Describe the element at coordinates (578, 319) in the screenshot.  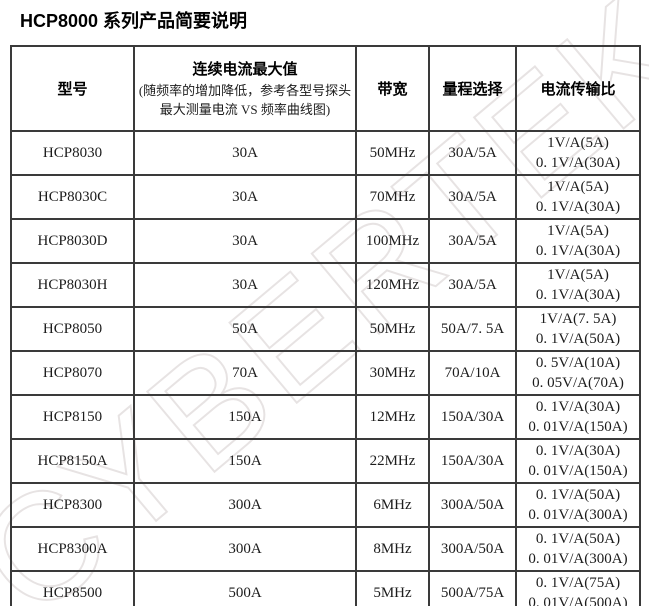
I see `ratio-line-1: 1V/A(7. 5A)` at that location.